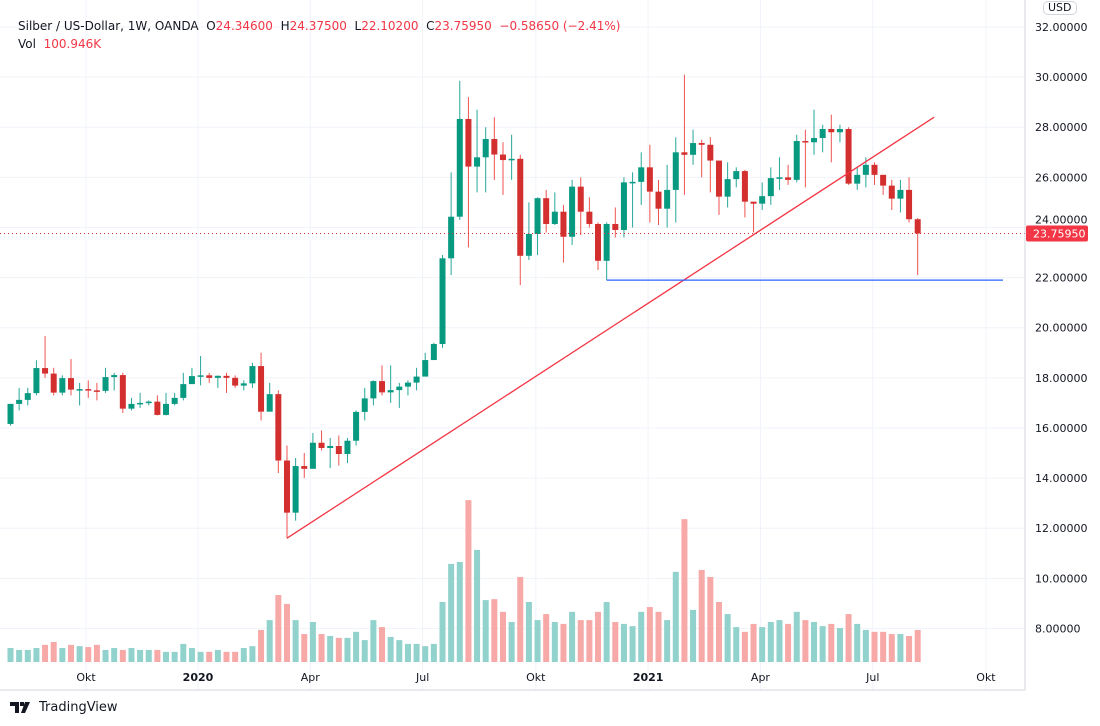 The image size is (1100, 726). What do you see at coordinates (211, 26) in the screenshot?
I see `open-label: O` at bounding box center [211, 26].